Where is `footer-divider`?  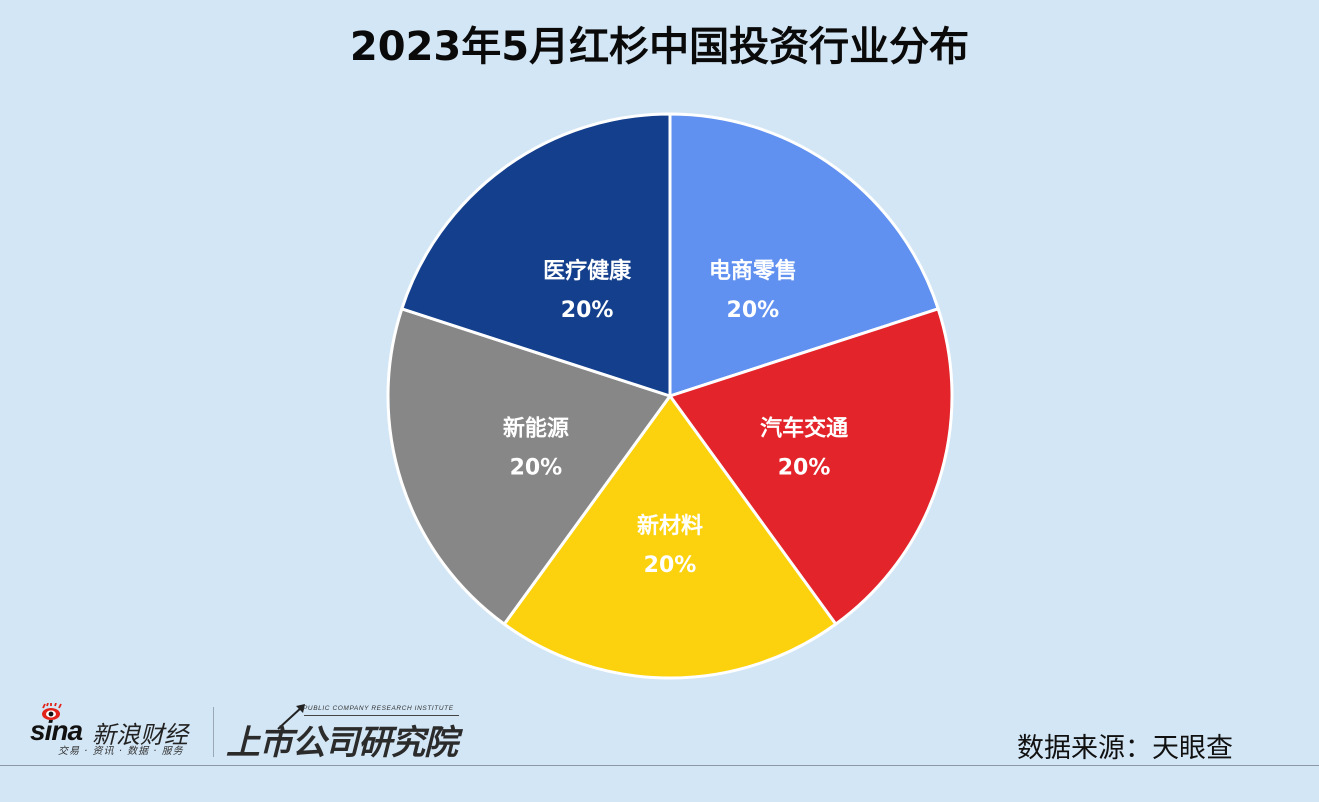
footer-divider is located at coordinates (659, 765).